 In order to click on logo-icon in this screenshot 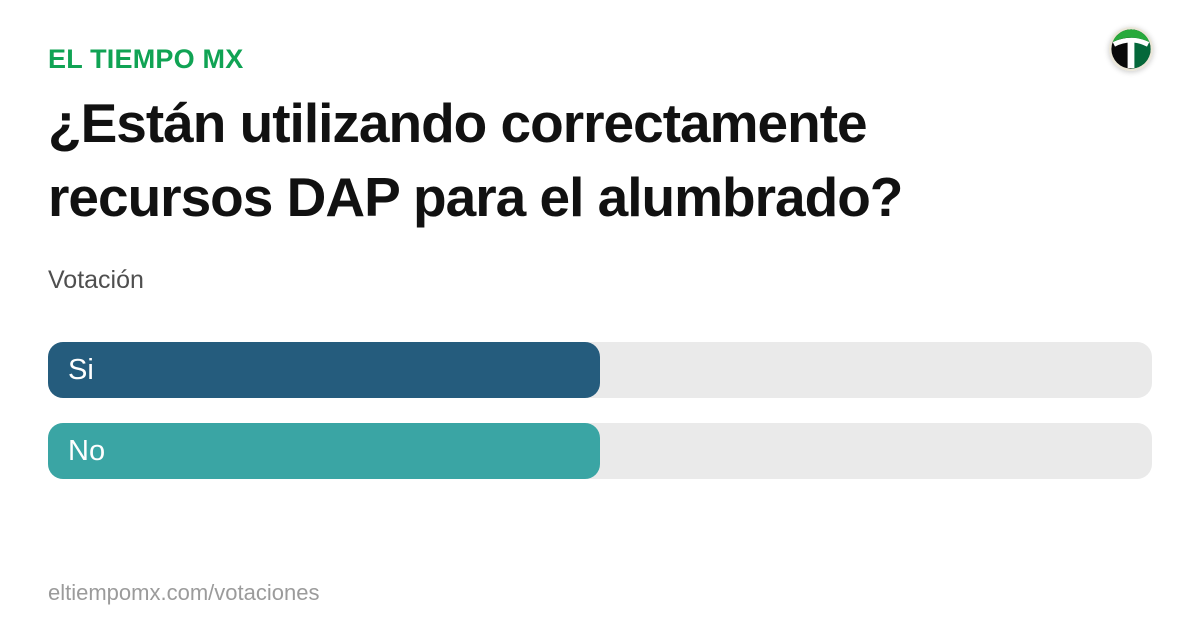, I will do `click(1131, 49)`.